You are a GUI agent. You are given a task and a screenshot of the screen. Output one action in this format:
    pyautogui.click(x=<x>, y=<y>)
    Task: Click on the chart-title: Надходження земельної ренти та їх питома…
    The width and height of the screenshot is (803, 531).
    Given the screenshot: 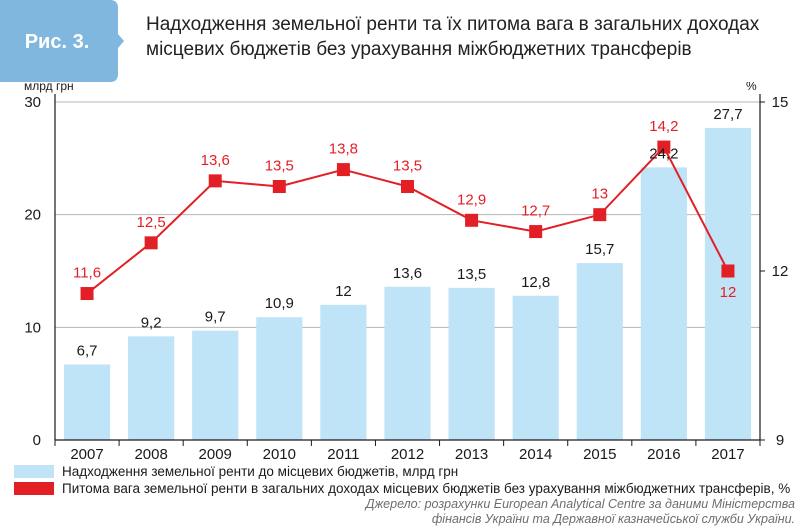 What is the action you would take?
    pyautogui.click(x=471, y=37)
    